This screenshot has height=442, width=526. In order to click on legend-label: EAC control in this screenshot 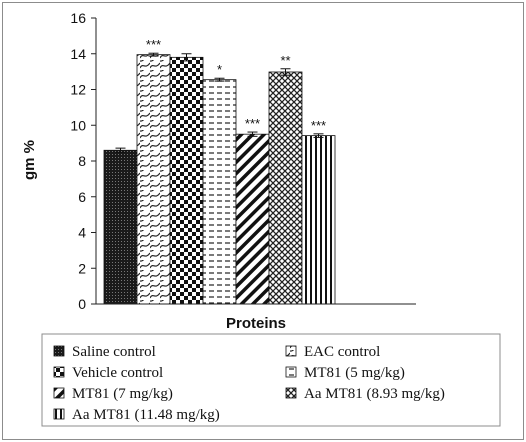, I will do `click(342, 352)`.